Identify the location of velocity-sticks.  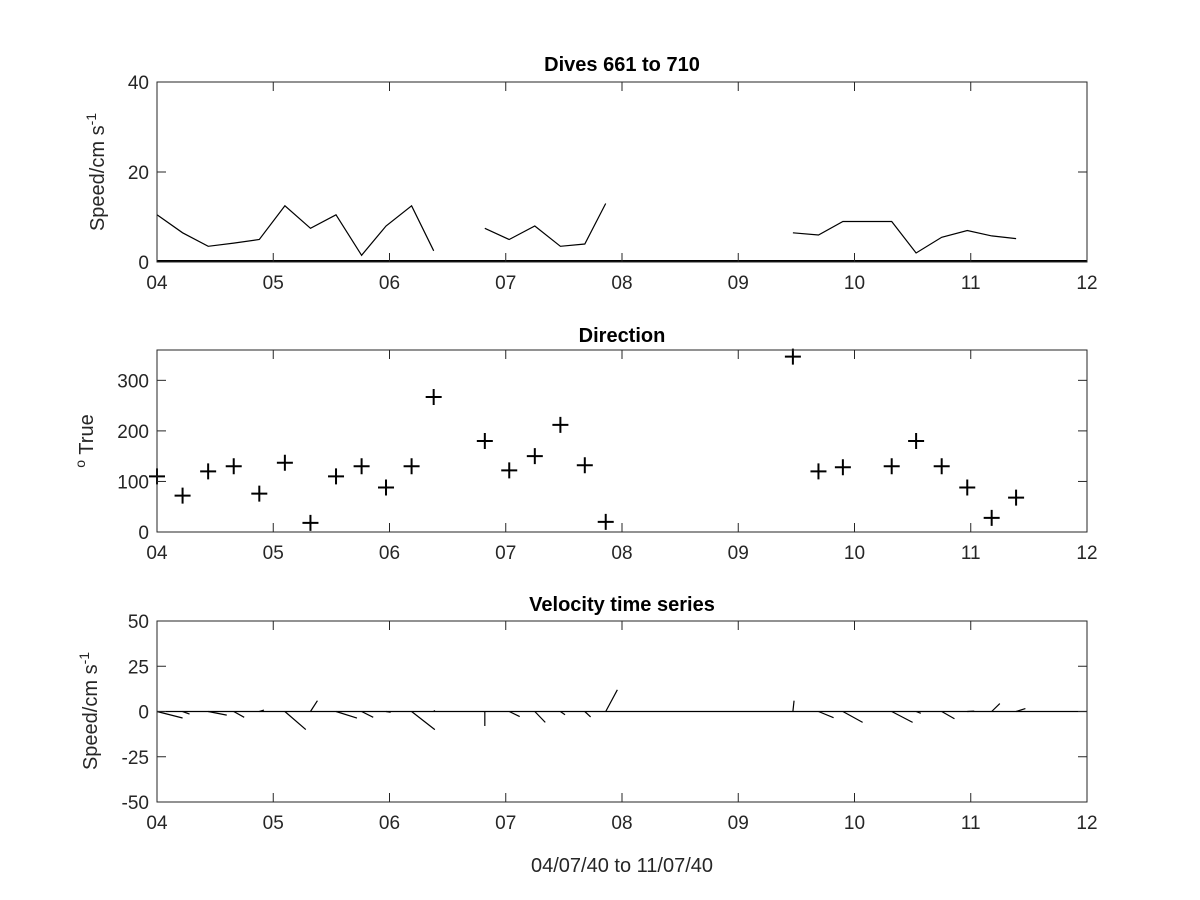
(621, 710).